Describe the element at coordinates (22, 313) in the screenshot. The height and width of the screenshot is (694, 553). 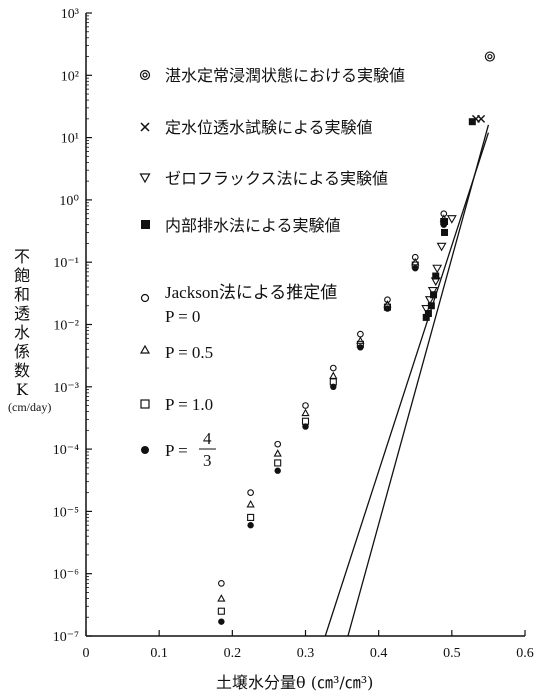
I see `y-axis-label-char: 透` at that location.